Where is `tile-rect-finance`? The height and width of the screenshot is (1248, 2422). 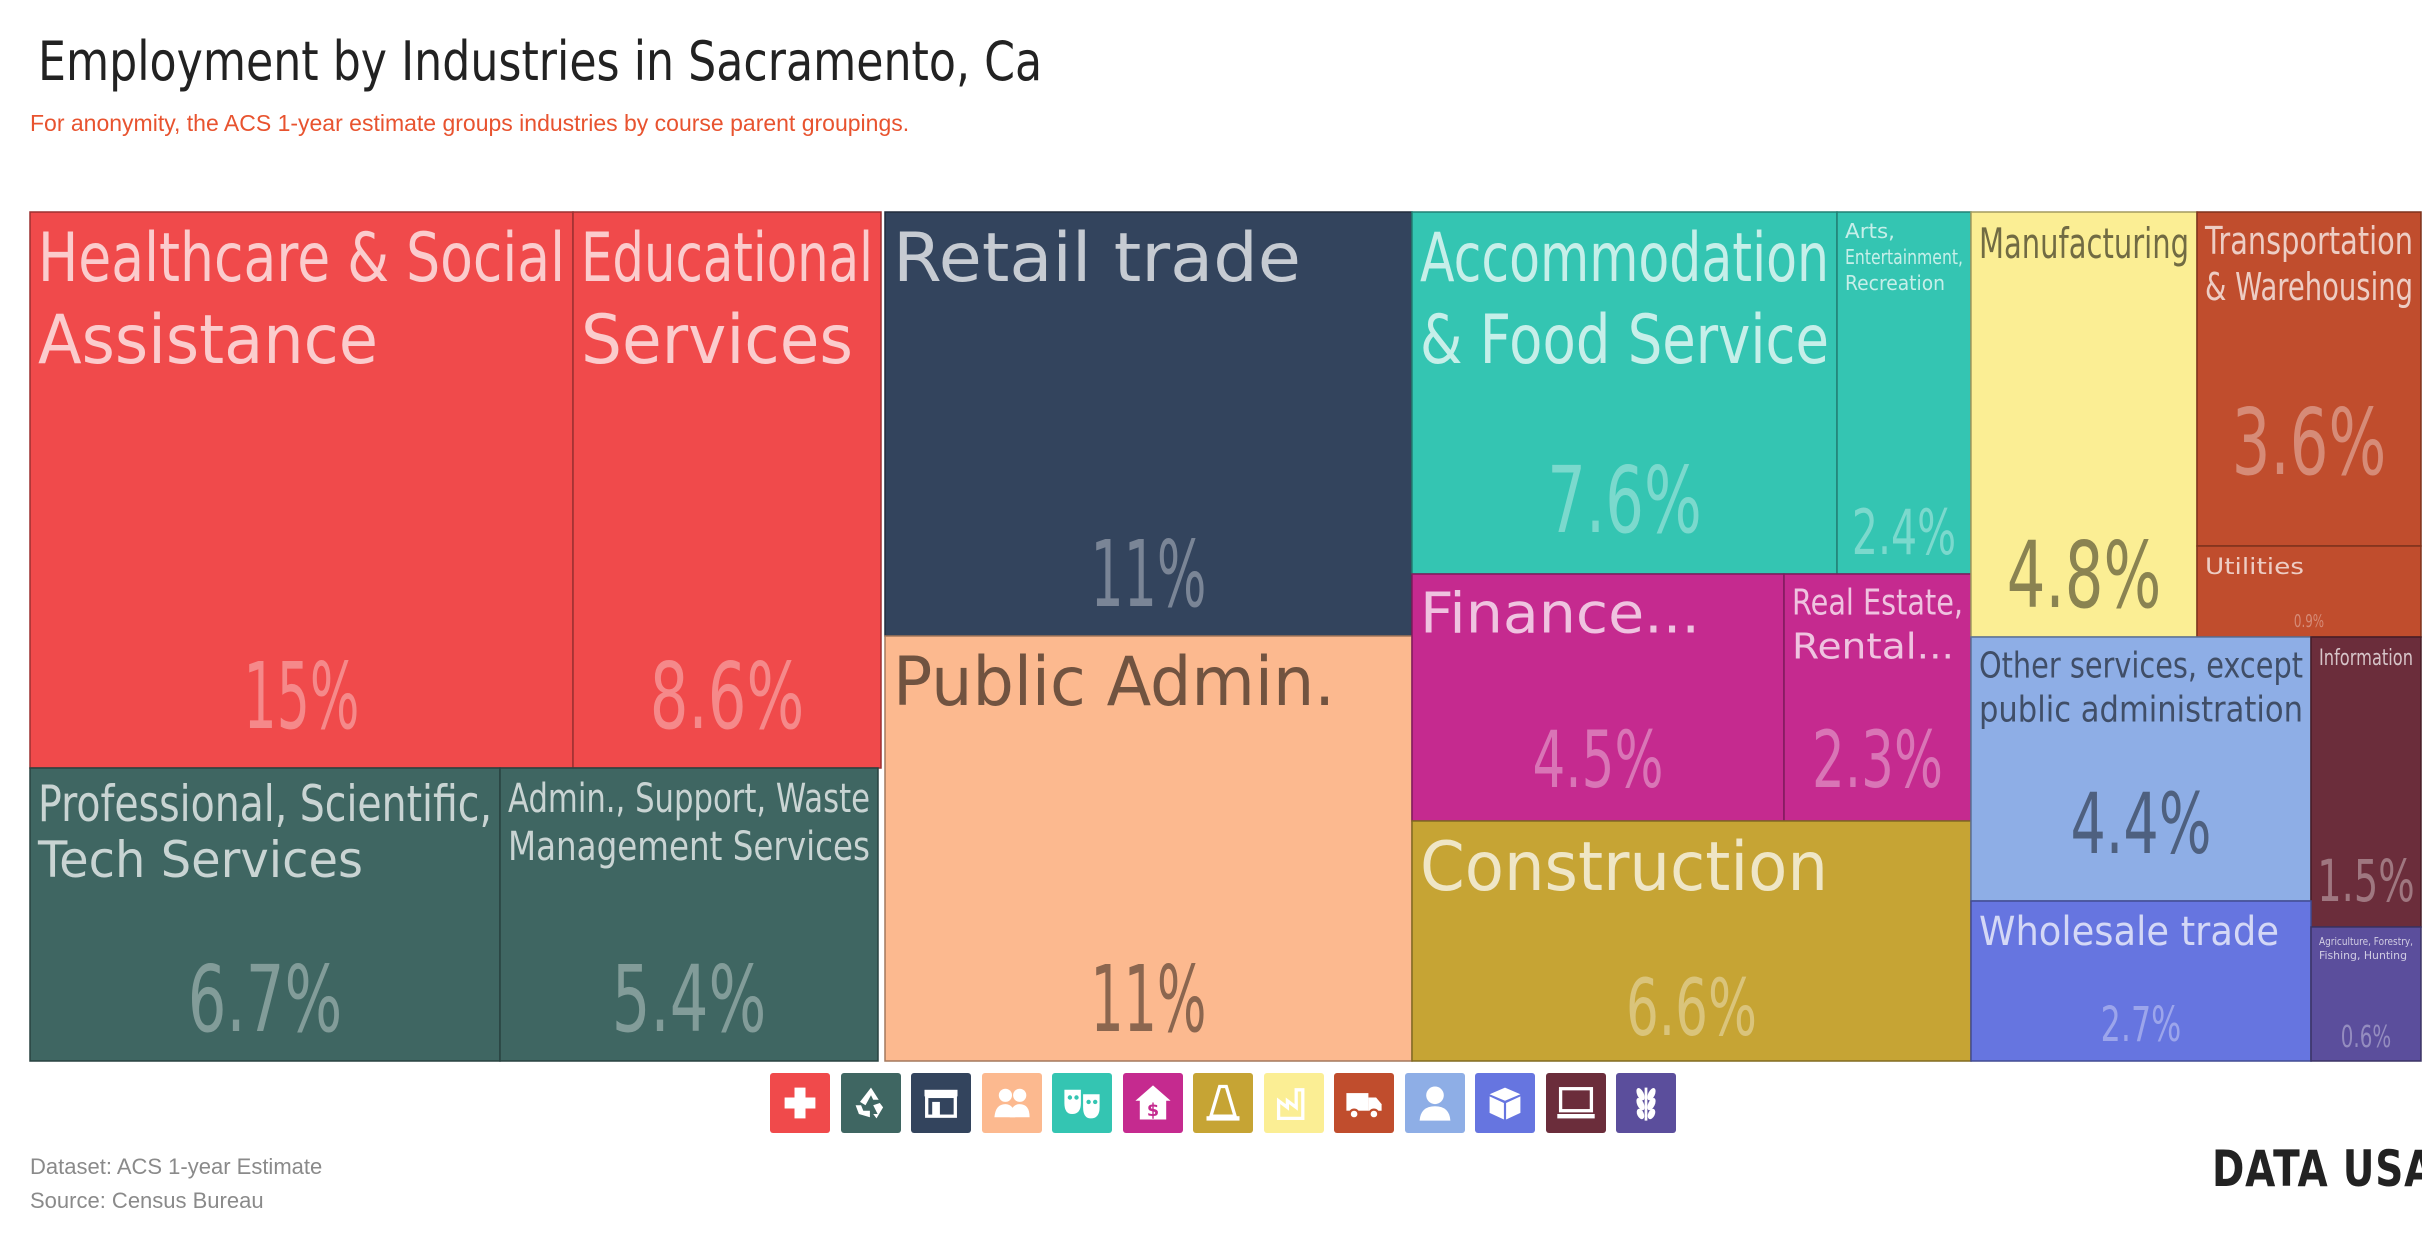
tile-rect-finance is located at coordinates (1598, 697).